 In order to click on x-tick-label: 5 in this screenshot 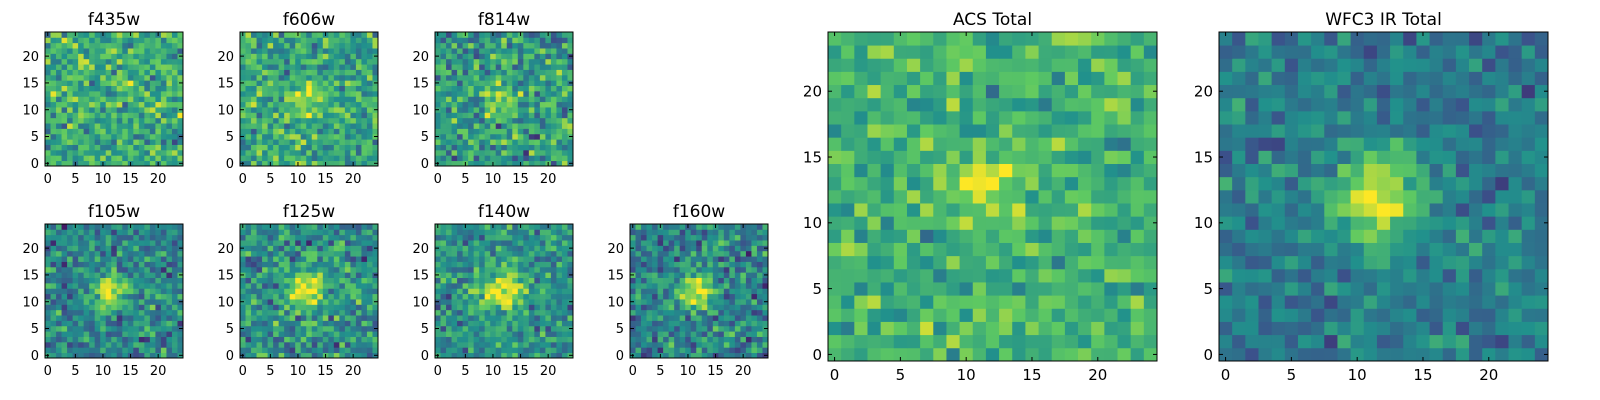, I will do `click(75, 179)`.